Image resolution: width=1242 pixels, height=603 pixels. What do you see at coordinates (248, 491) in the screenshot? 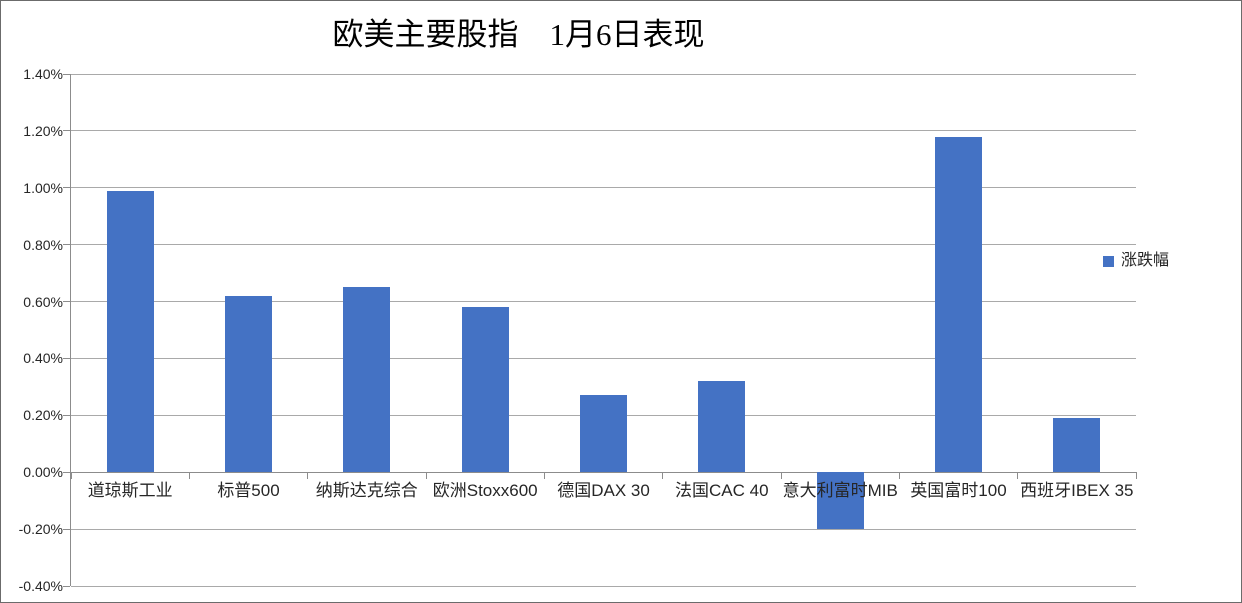
I see `x-category-label: 标普500` at bounding box center [248, 491].